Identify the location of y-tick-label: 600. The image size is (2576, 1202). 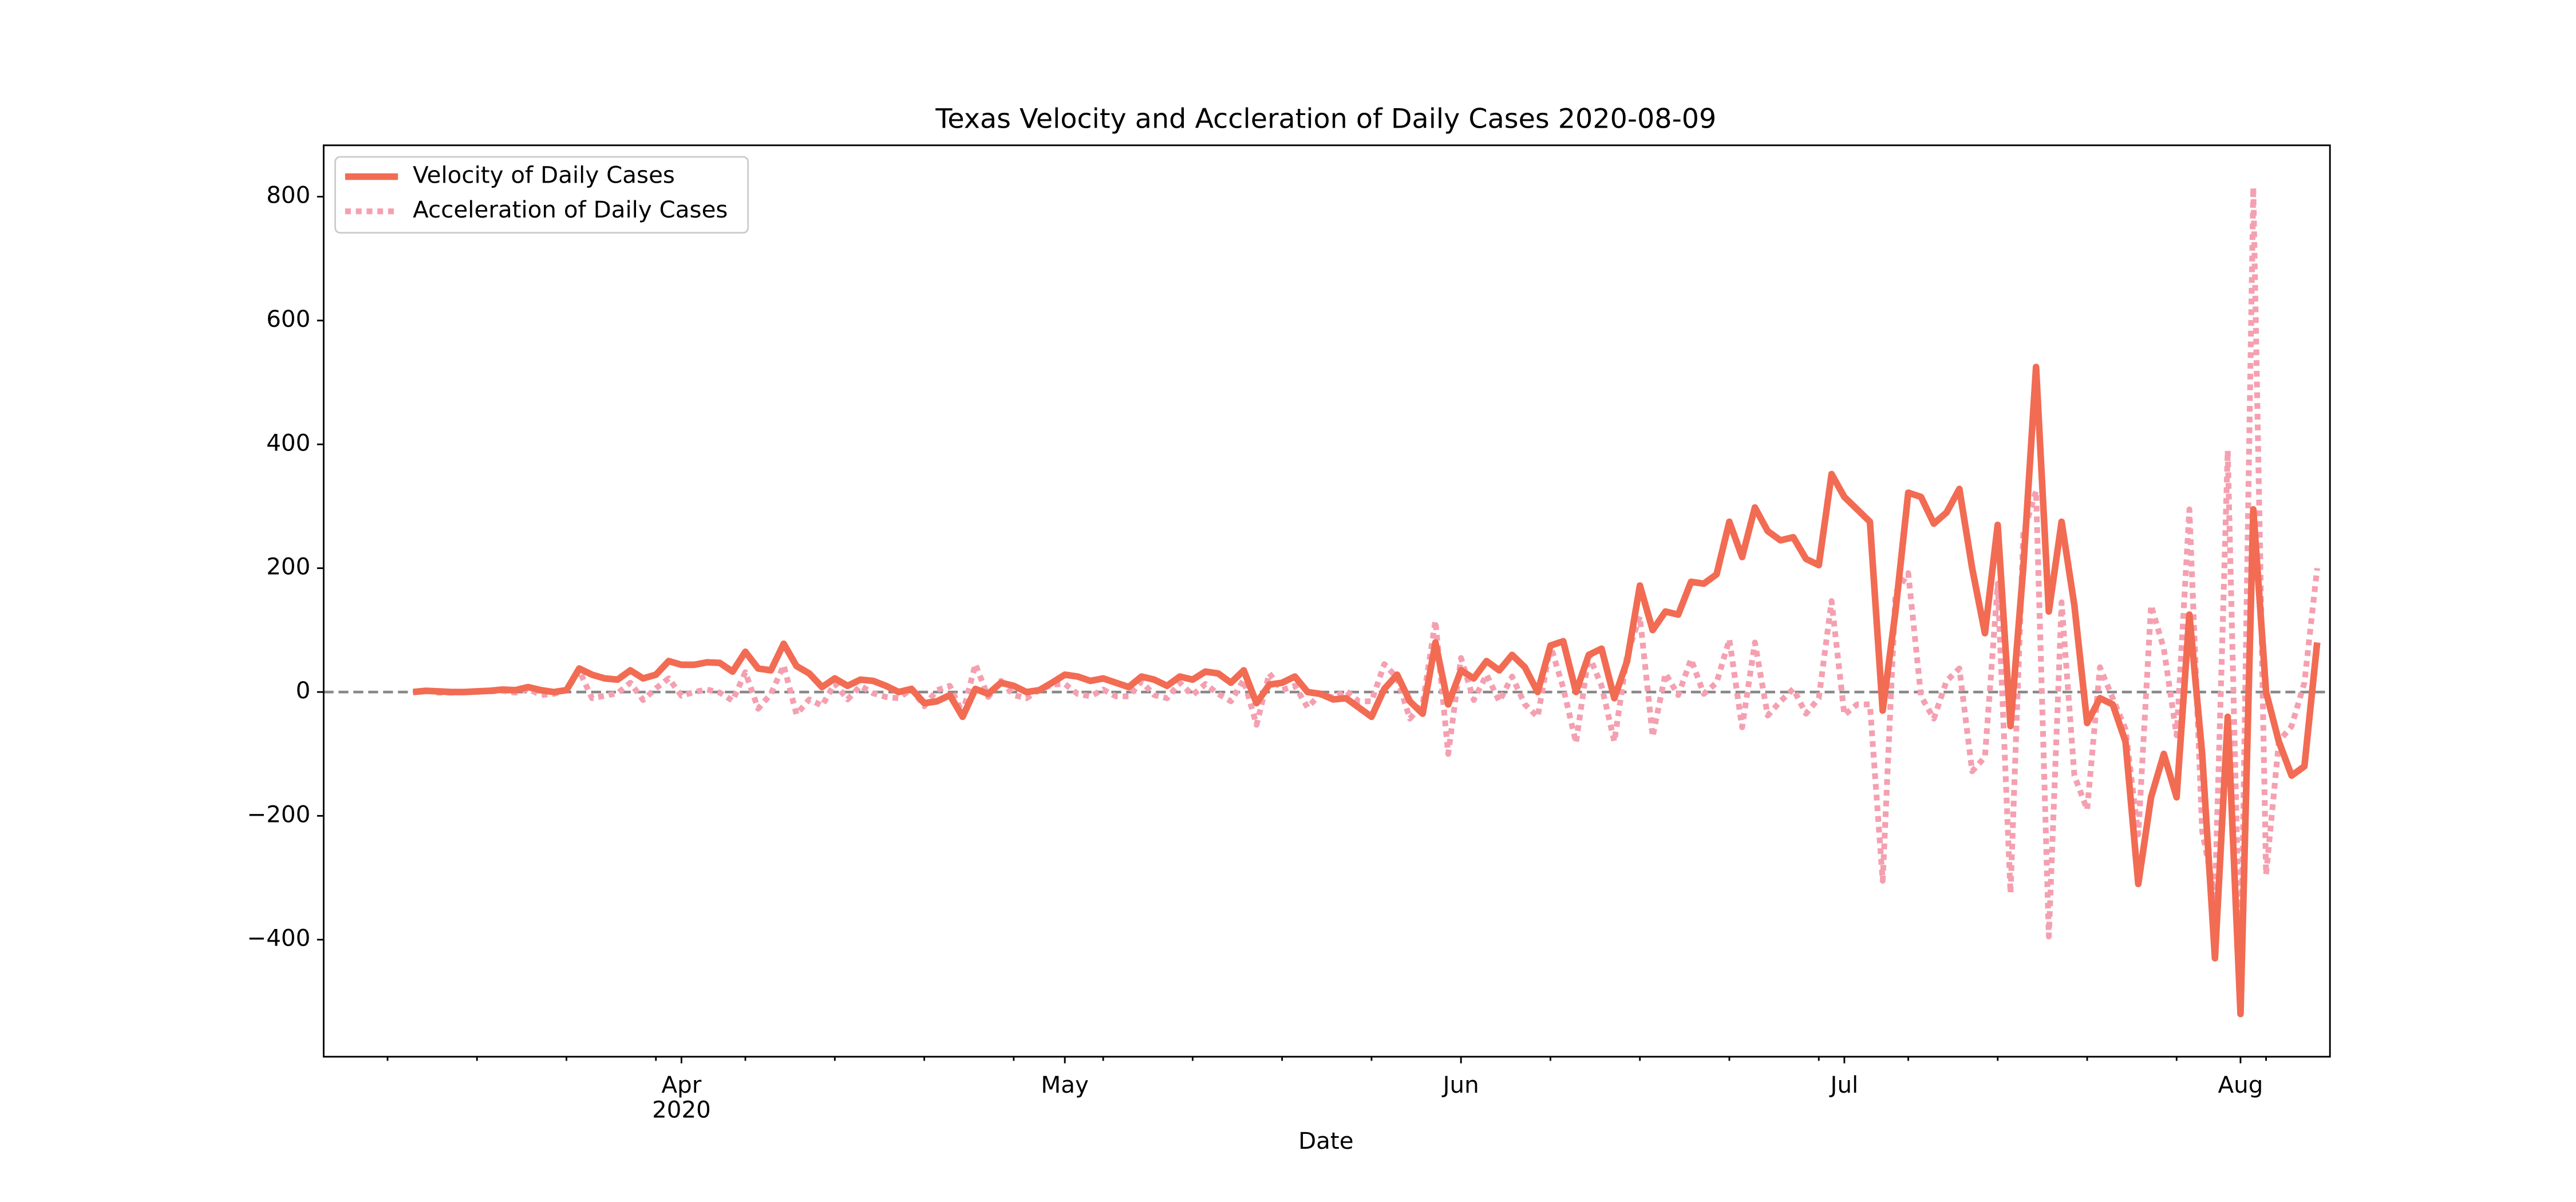
(288, 319).